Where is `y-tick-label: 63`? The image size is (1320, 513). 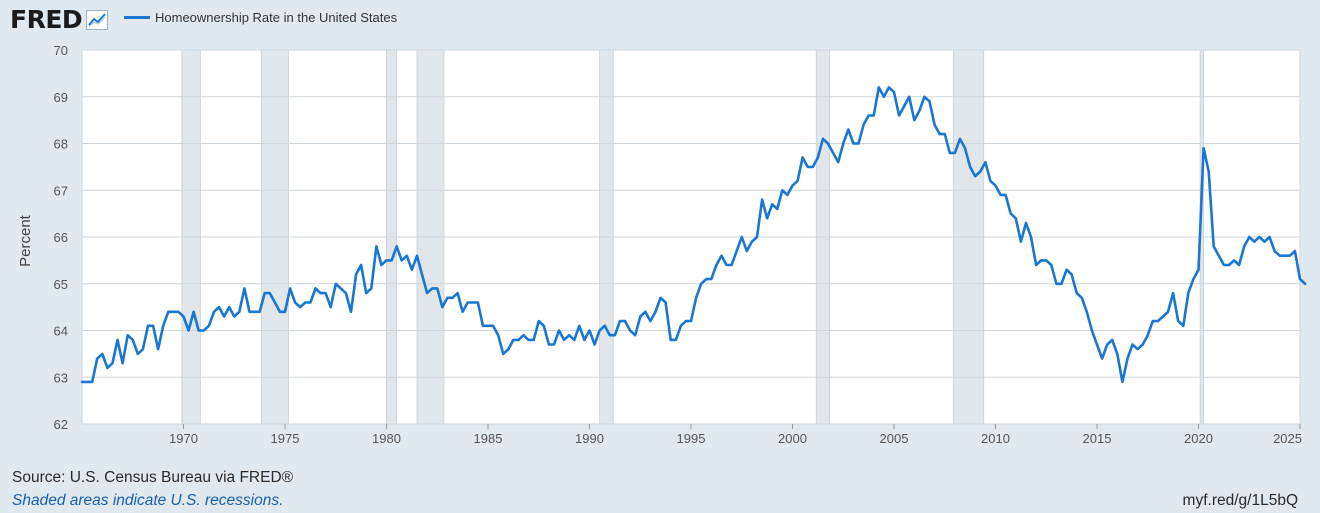 y-tick-label: 63 is located at coordinates (61, 377).